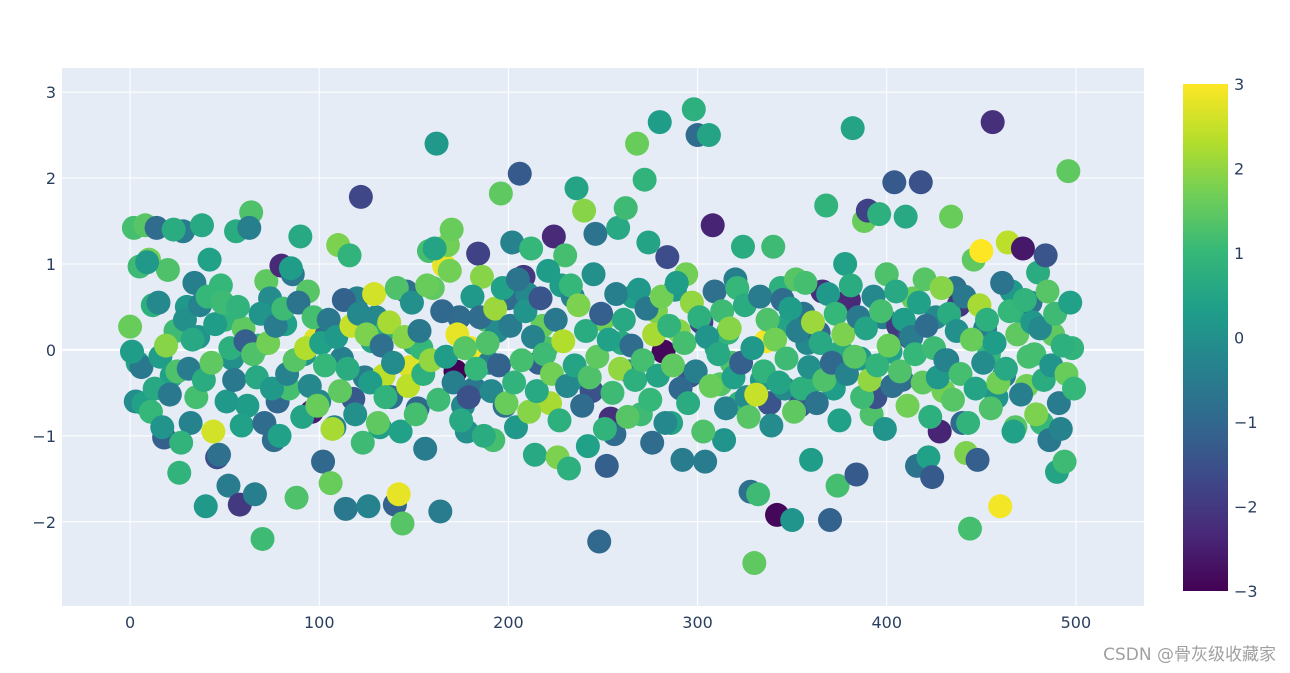  I want to click on colorbar-tick-label: −2, so click(1246, 507).